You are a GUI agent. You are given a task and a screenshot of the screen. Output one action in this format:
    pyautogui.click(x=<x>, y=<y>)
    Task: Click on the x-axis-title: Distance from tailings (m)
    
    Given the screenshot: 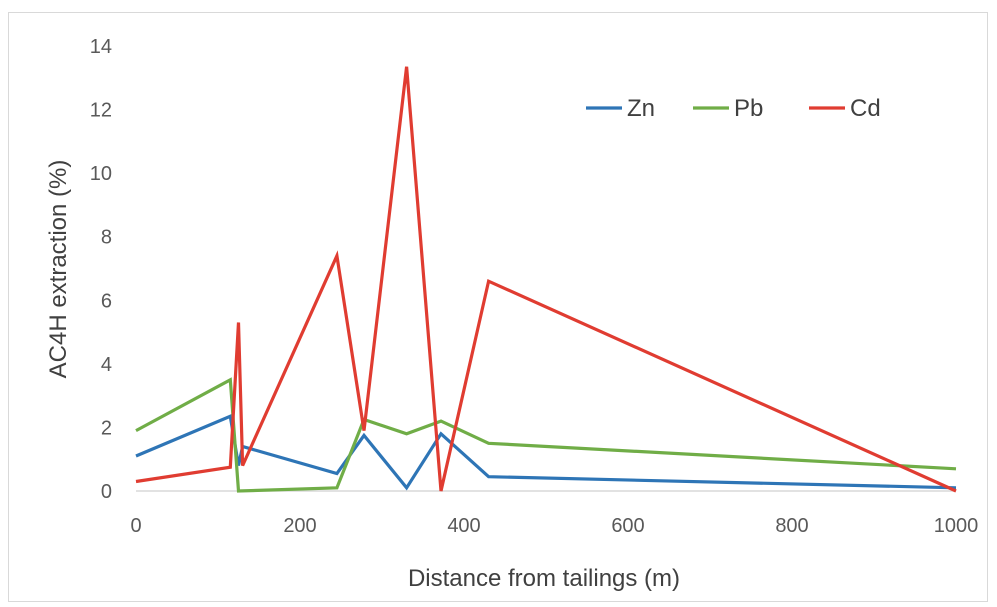 What is the action you would take?
    pyautogui.click(x=544, y=578)
    